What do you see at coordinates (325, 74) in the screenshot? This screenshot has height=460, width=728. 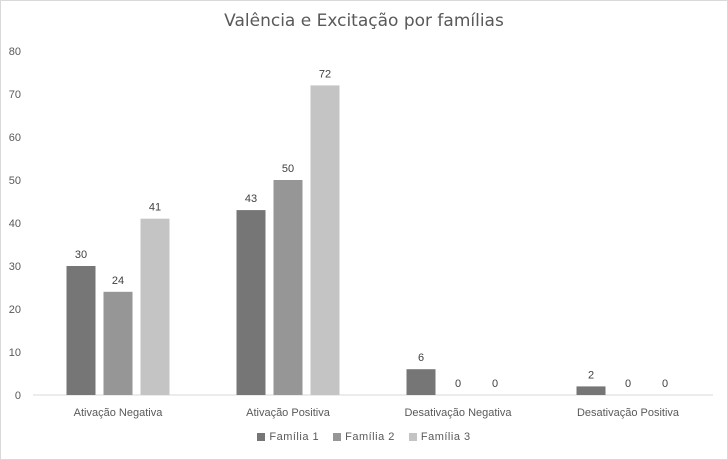 I see `data-label: 72` at bounding box center [325, 74].